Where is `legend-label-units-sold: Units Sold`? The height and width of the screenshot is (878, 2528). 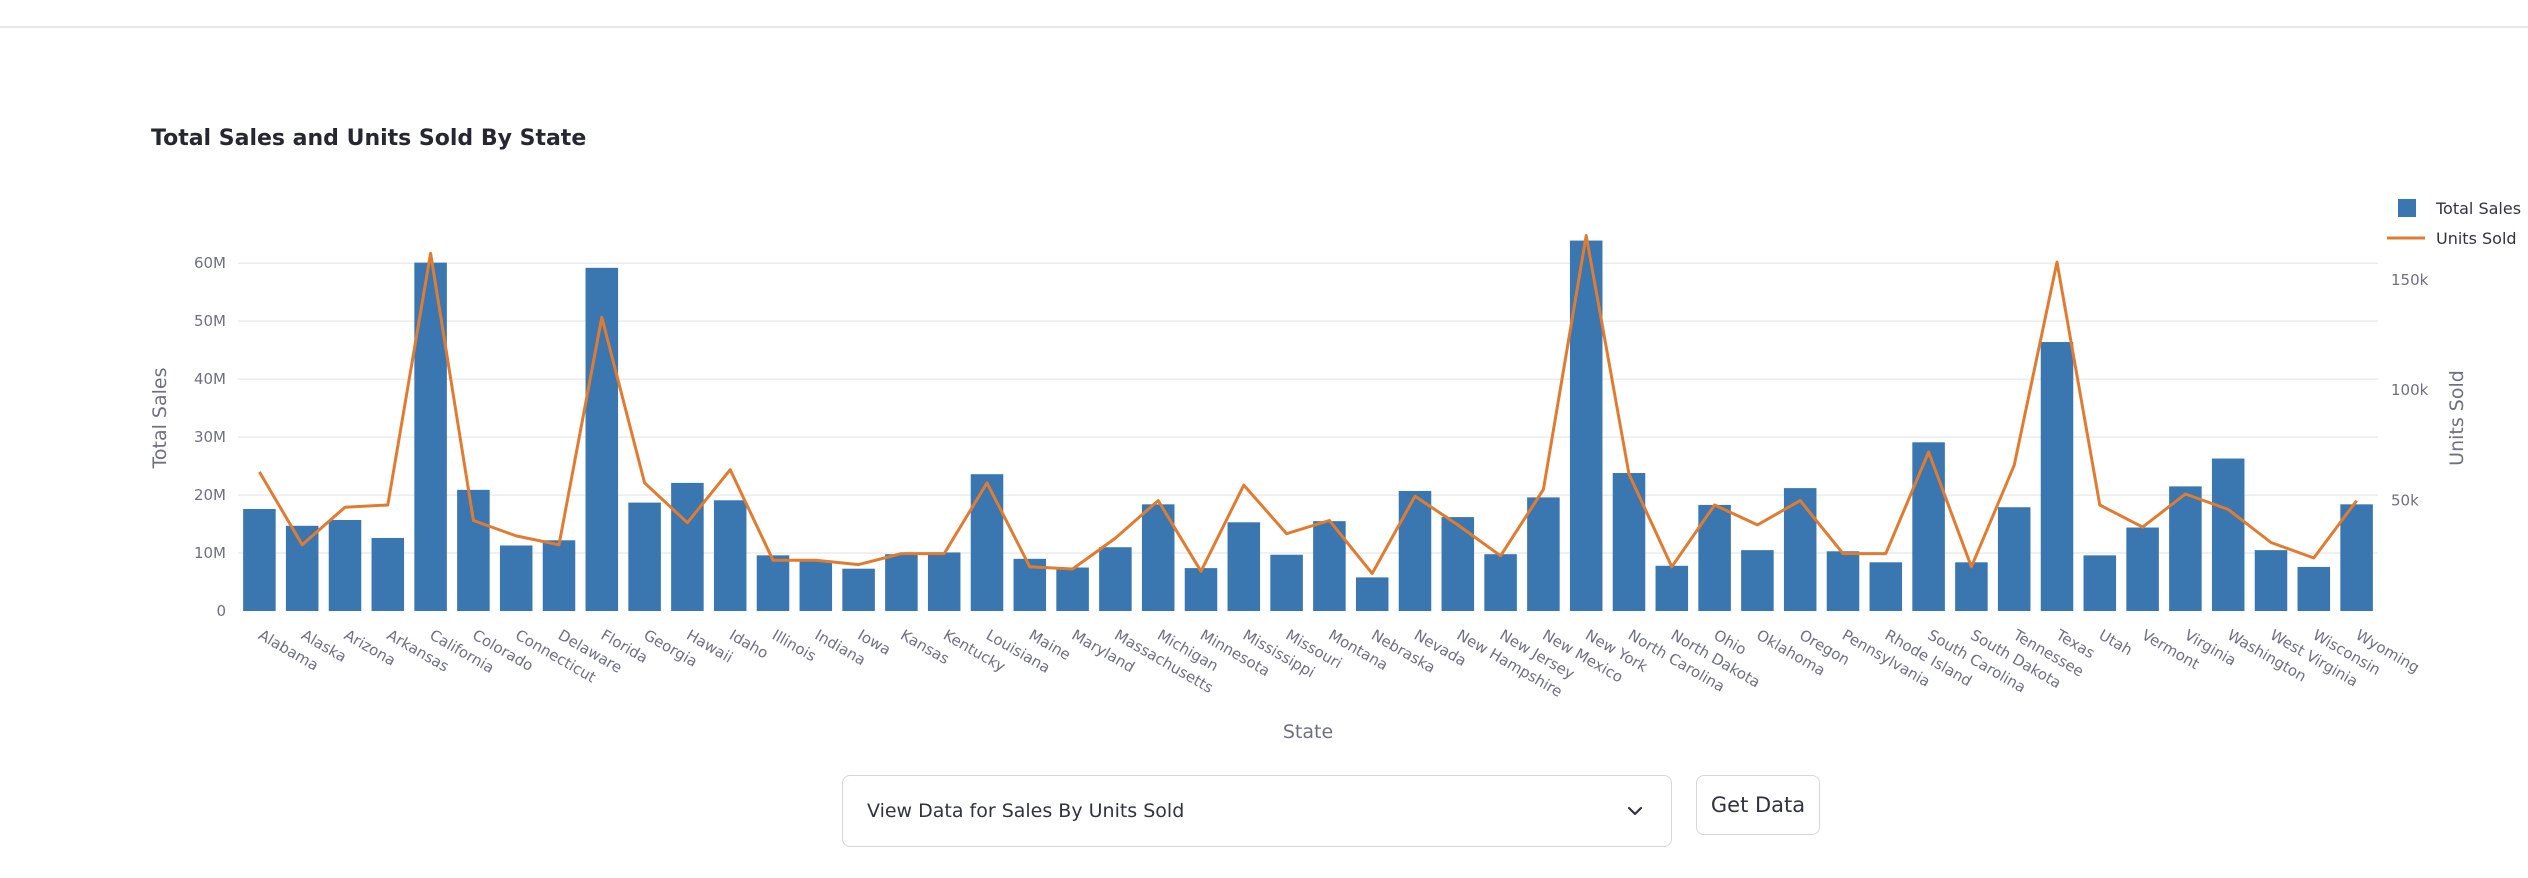 legend-label-units-sold: Units Sold is located at coordinates (2476, 238).